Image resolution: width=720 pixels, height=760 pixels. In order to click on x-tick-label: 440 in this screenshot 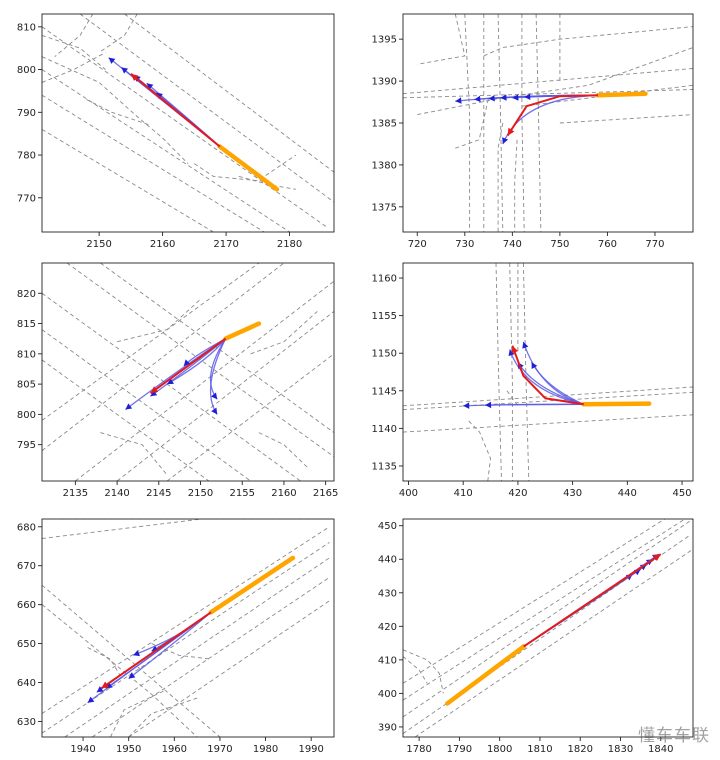, I will do `click(627, 493)`.